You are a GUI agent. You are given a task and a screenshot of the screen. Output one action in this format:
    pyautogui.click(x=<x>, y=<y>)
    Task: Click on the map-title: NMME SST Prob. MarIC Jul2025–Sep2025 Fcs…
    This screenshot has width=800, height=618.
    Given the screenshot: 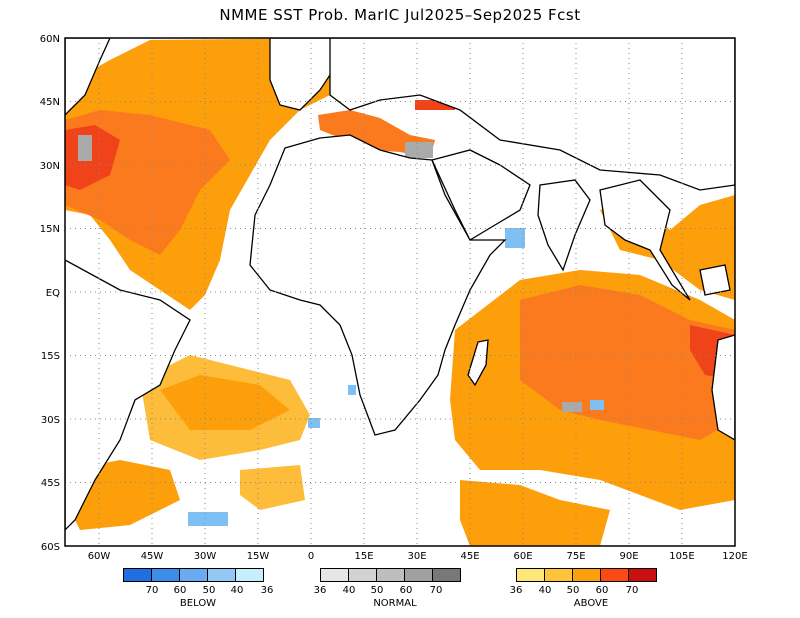 What is the action you would take?
    pyautogui.click(x=400, y=15)
    